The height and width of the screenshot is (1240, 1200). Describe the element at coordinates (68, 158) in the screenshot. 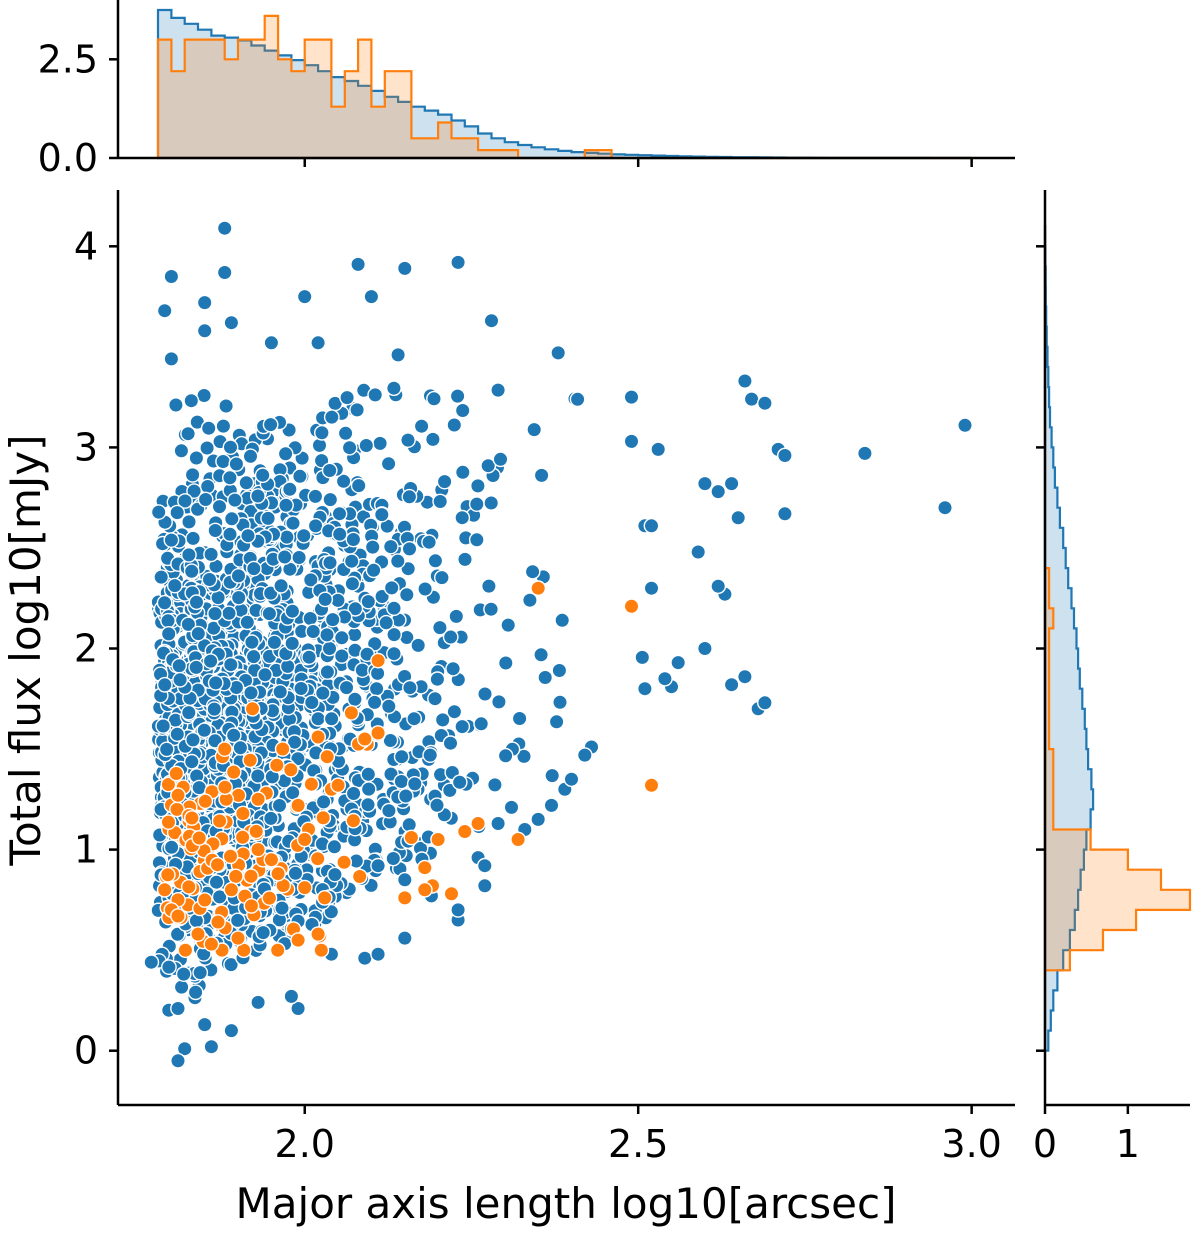

I see `top-y-tick-label: 0.0` at that location.